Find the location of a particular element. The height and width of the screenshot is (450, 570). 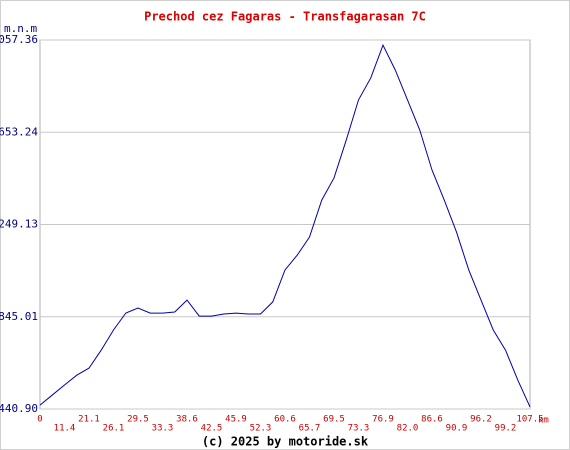

x-unit: km is located at coordinates (543, 421).